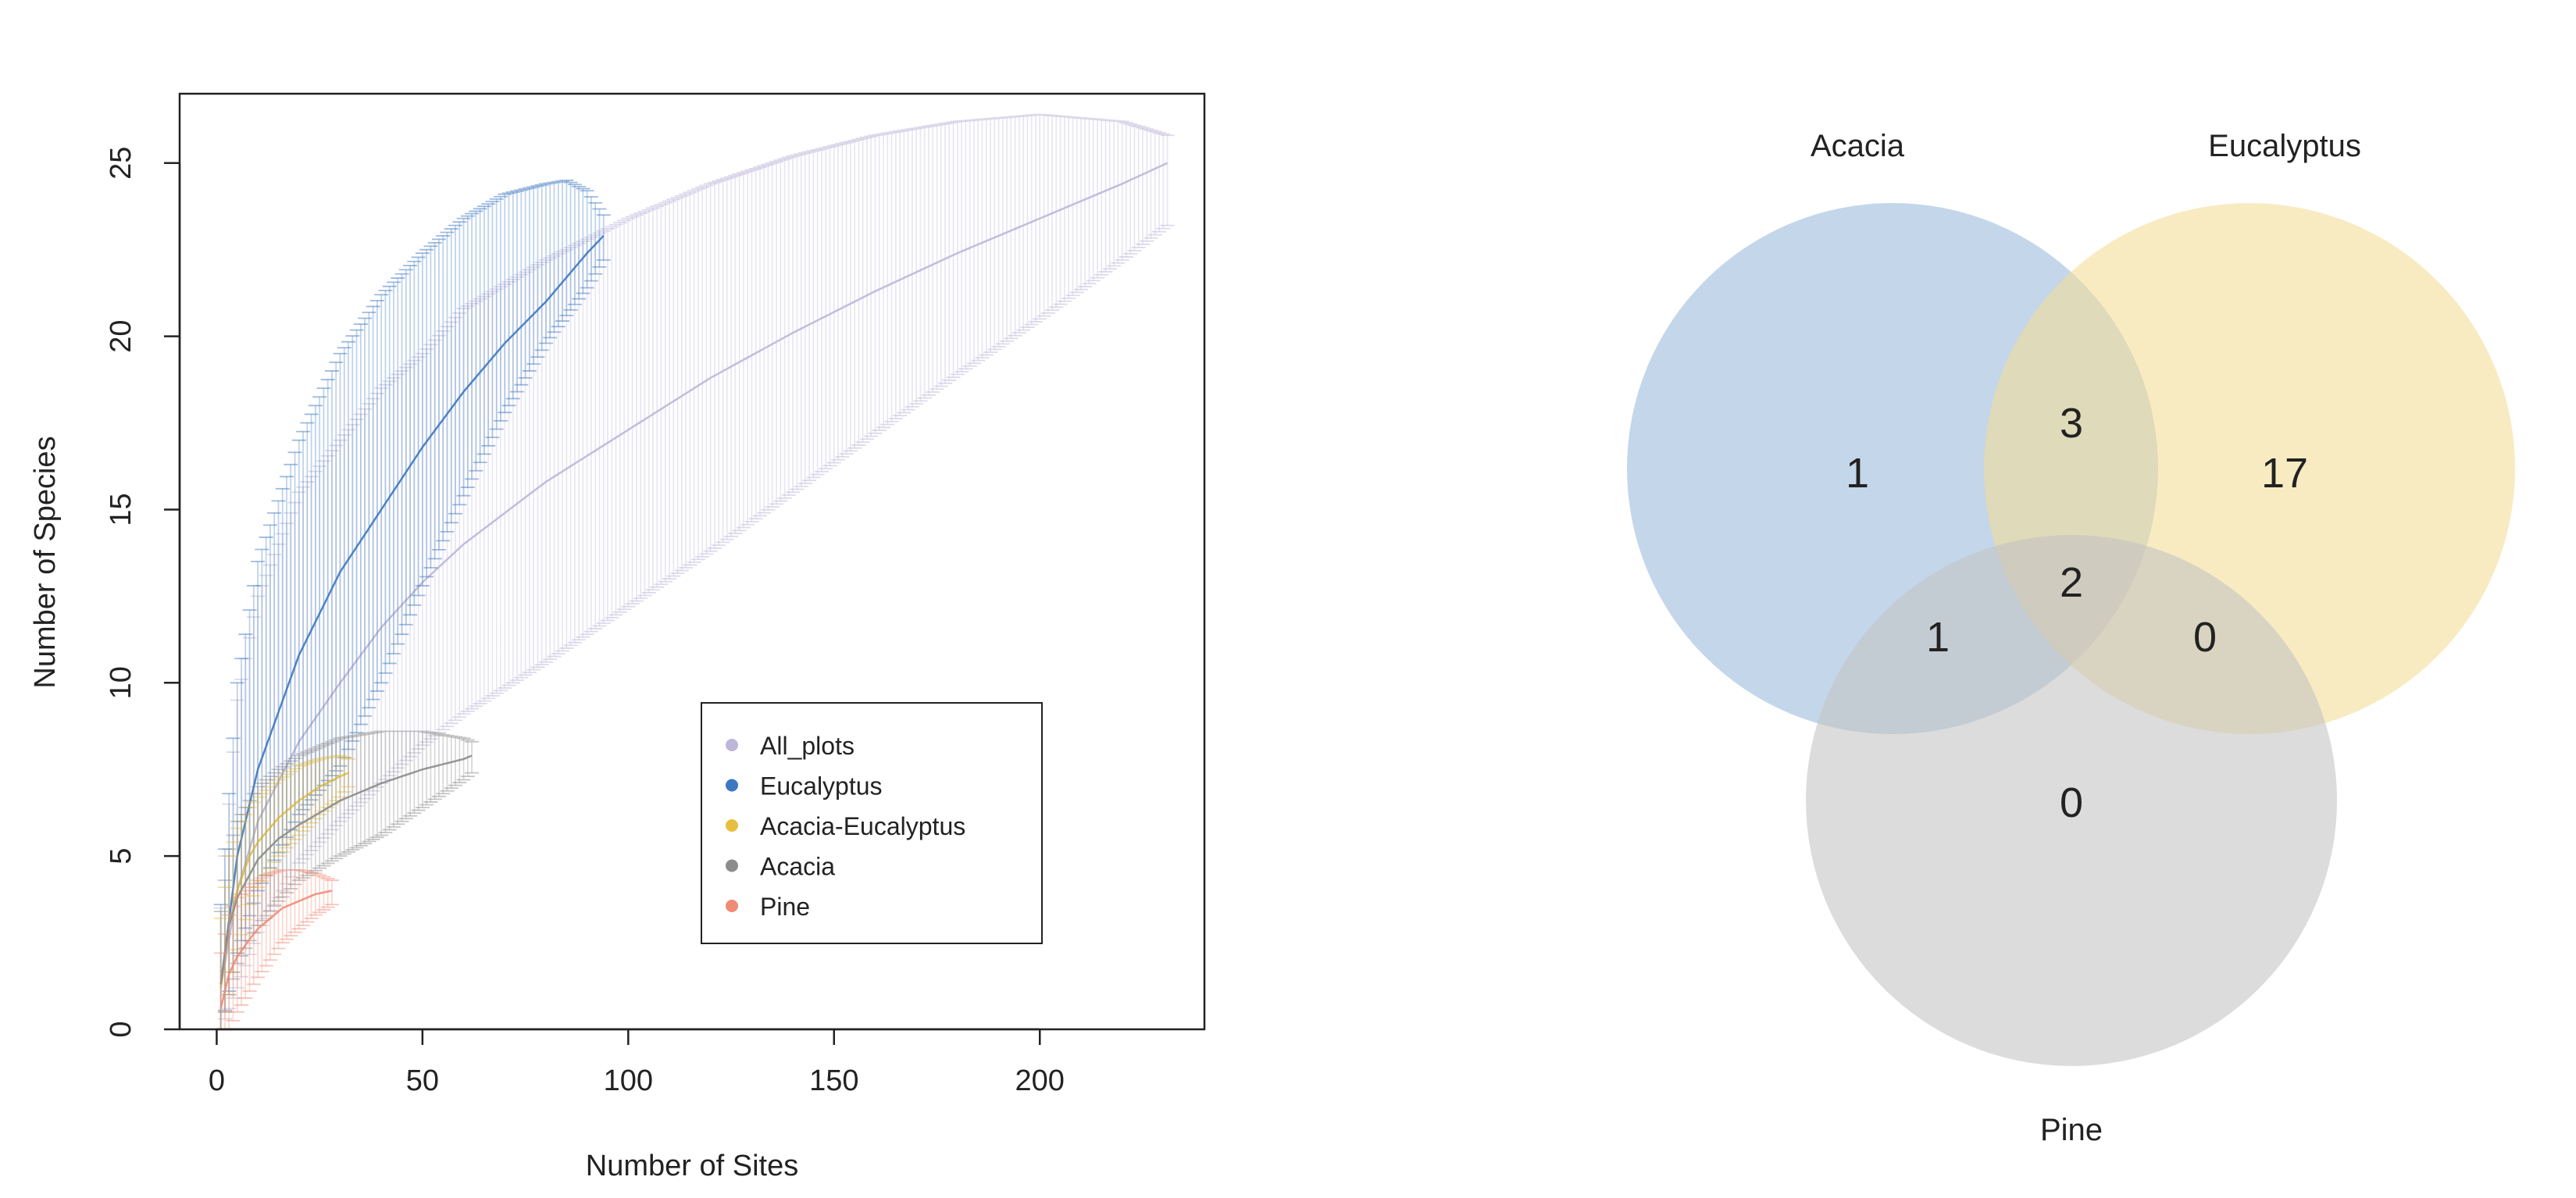  I want to click on venn-label-pine: Pine, so click(2071, 1130).